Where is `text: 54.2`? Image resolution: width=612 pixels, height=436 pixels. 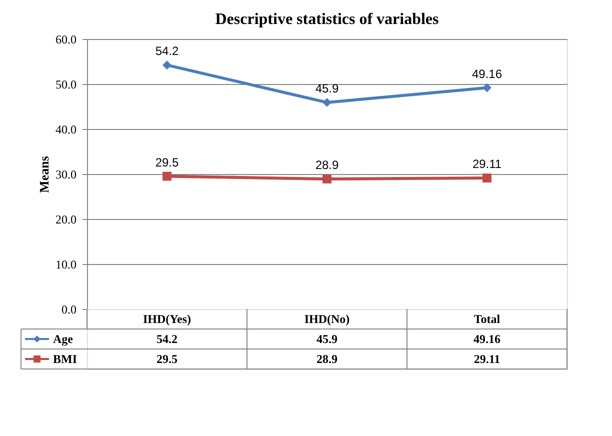
text: 54.2 is located at coordinates (167, 339).